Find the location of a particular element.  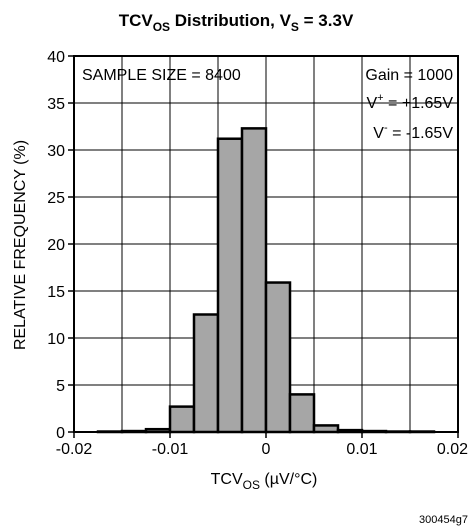

vplus-label: V+ = +1.65V is located at coordinates (410, 102).